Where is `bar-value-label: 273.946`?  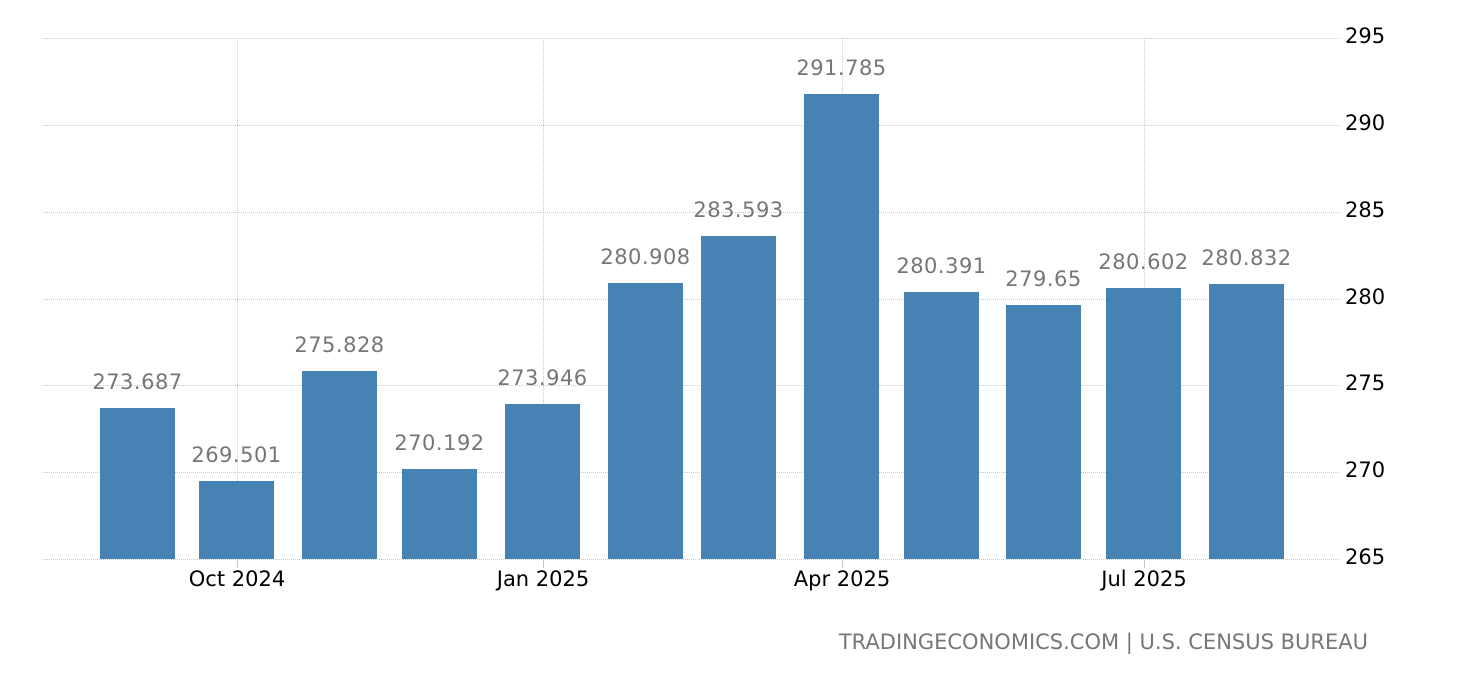 bar-value-label: 273.946 is located at coordinates (542, 378).